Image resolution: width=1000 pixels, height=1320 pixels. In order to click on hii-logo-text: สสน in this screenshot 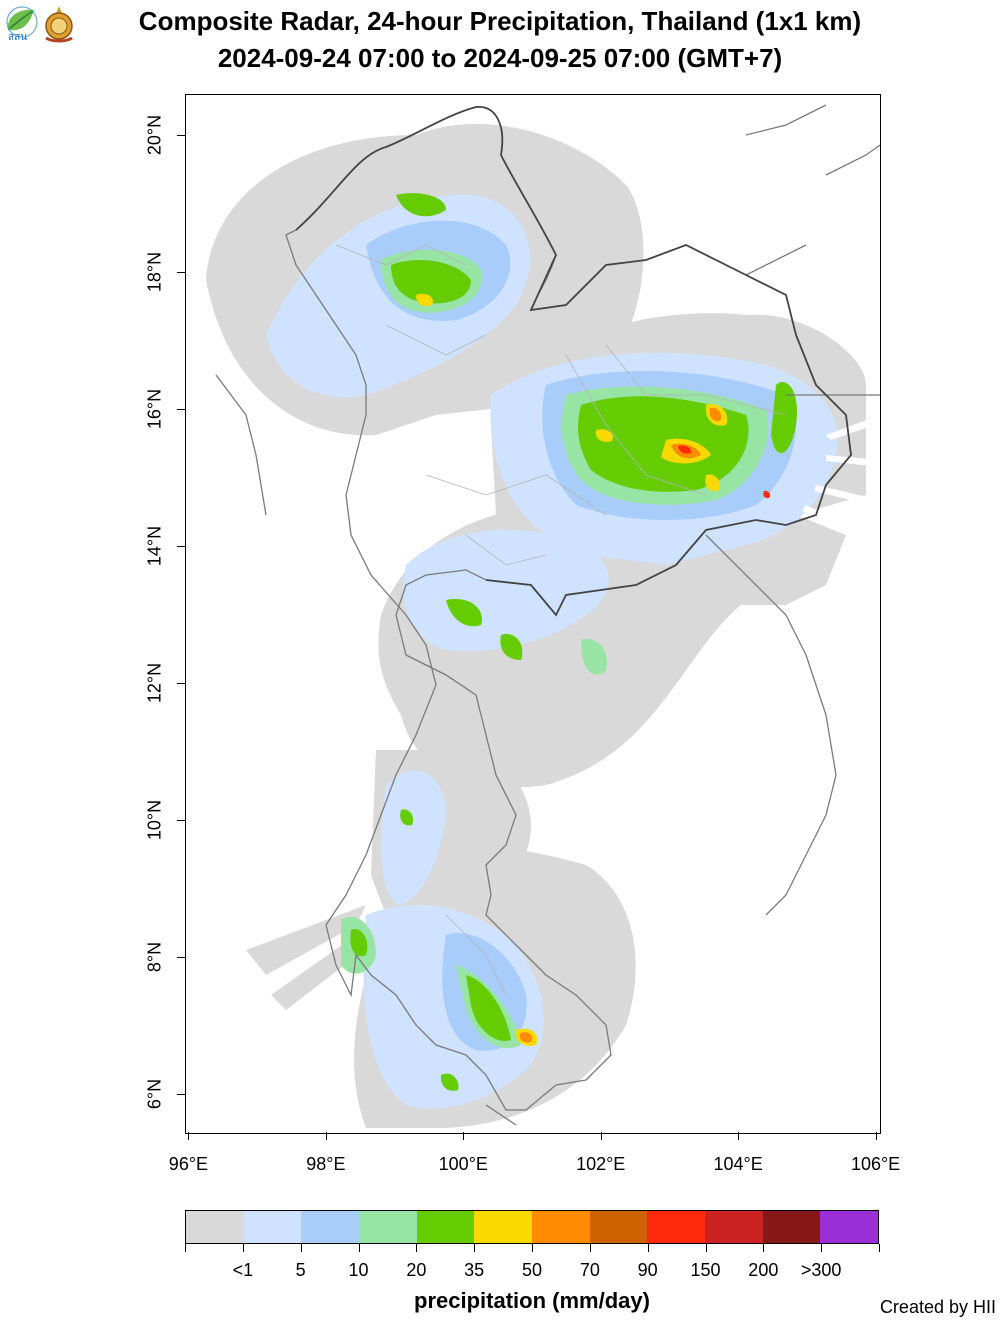, I will do `click(18, 37)`.